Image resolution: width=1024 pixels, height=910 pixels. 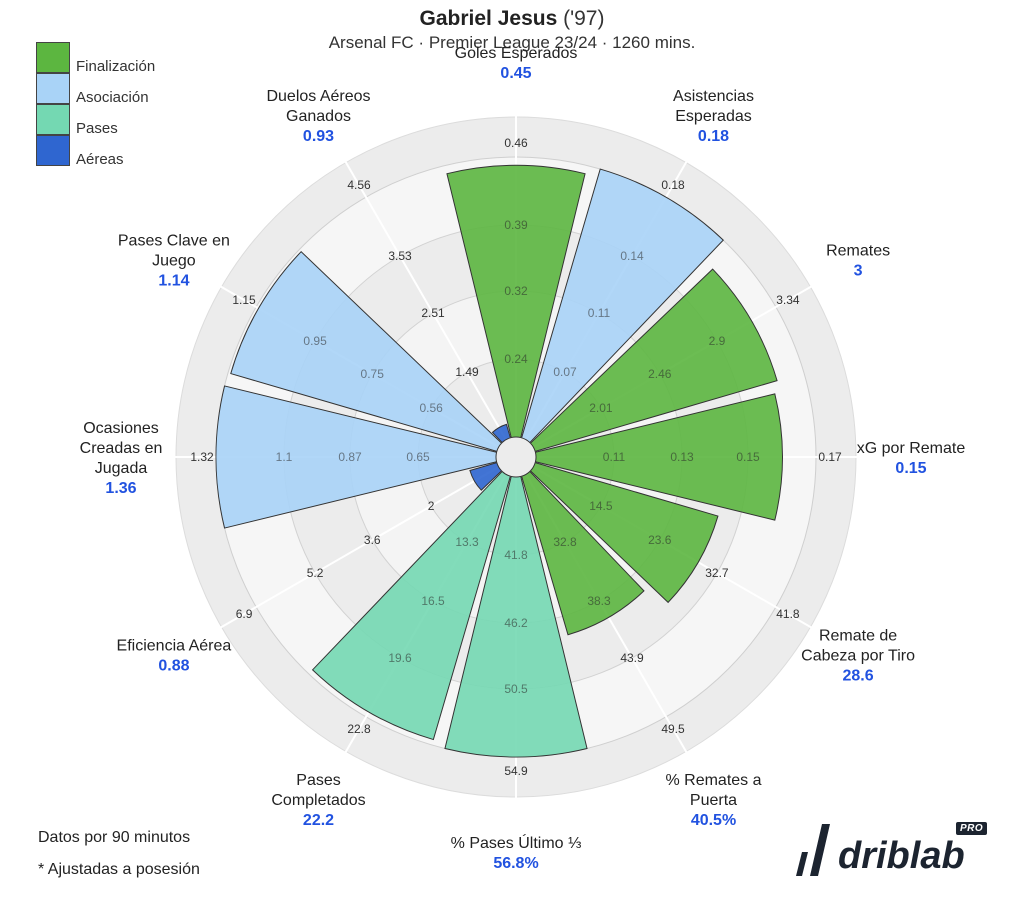 What do you see at coordinates (318, 800) in the screenshot?
I see `category-label: Completados` at bounding box center [318, 800].